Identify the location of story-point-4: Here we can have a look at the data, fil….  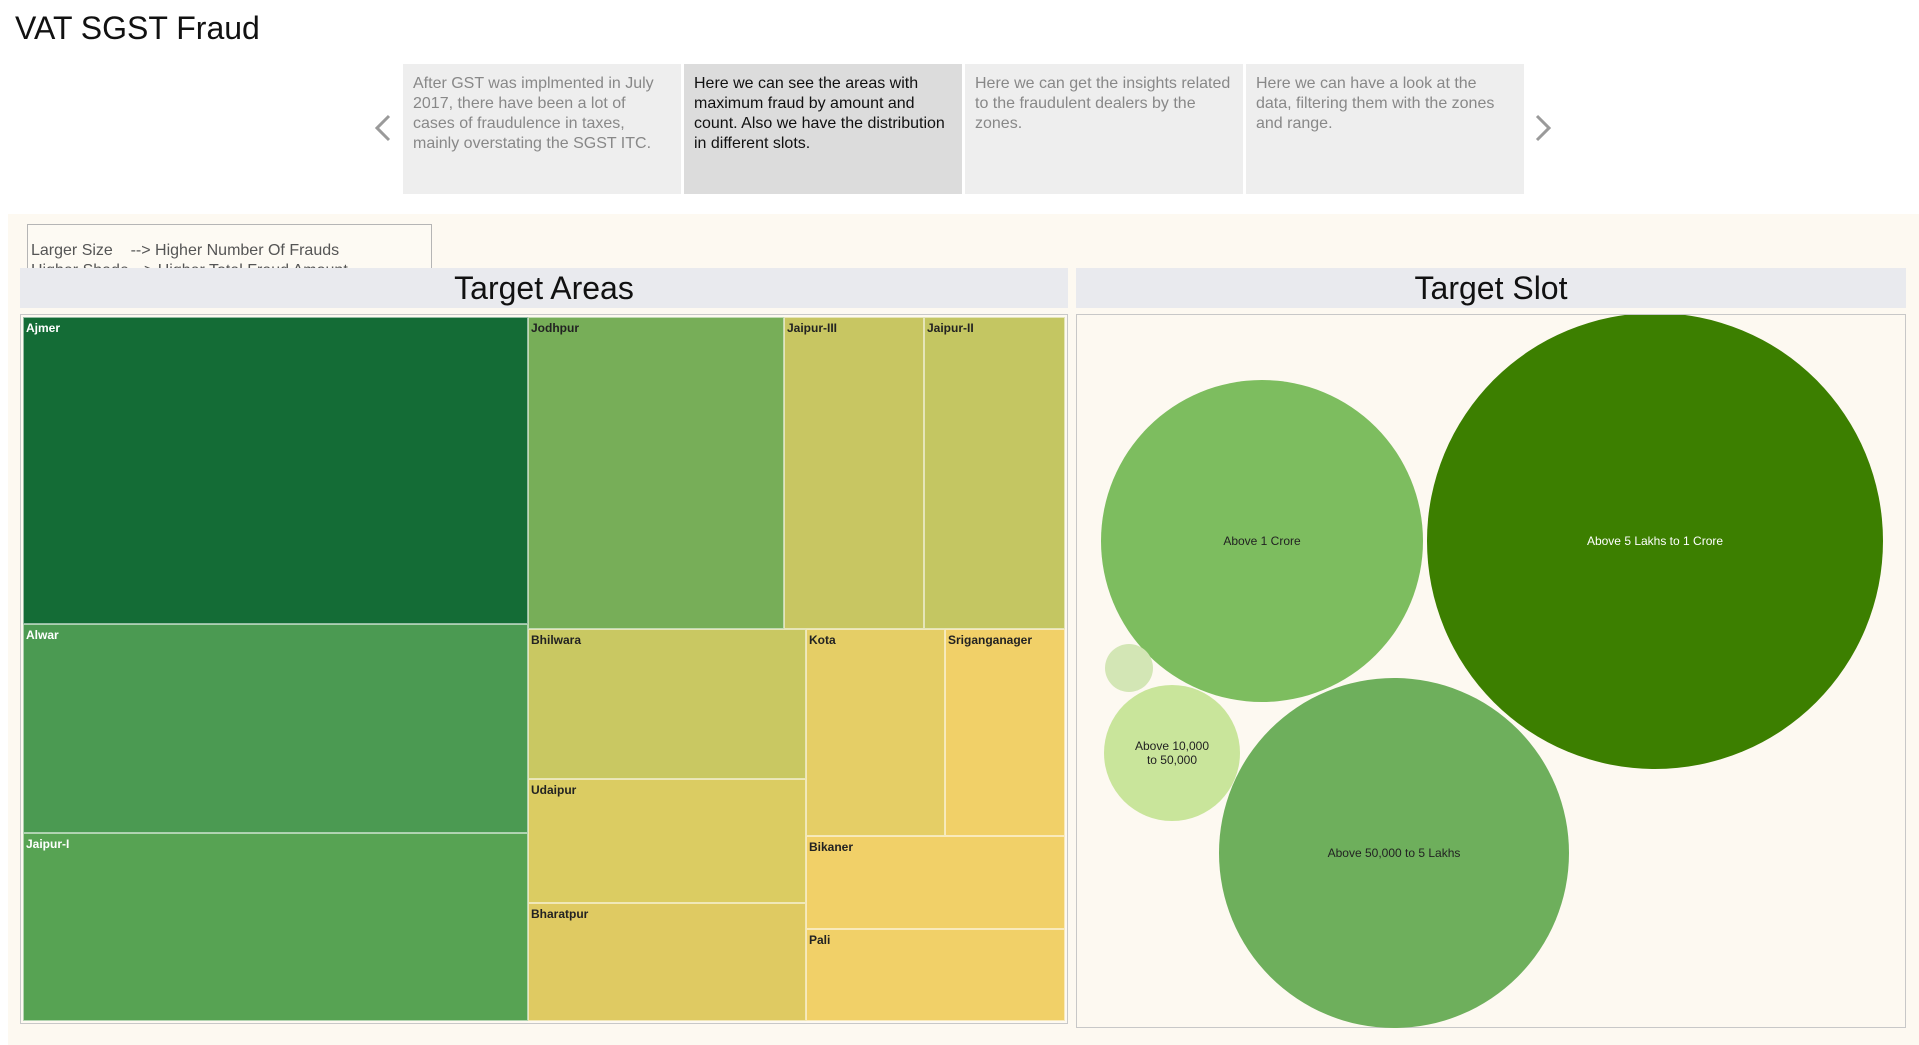
(1385, 129).